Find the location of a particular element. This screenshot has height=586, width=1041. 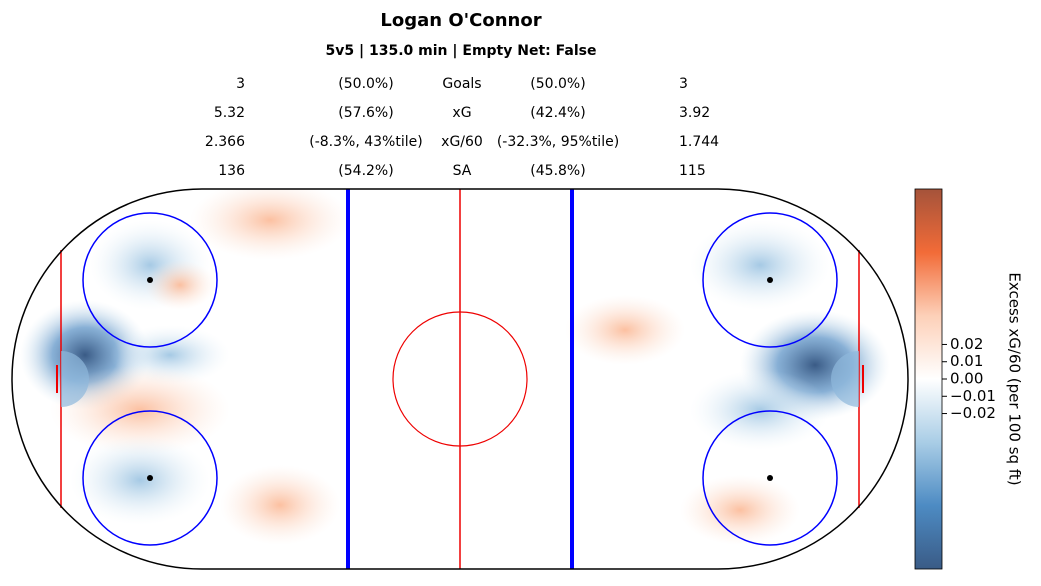

colorbar is located at coordinates (928, 379).